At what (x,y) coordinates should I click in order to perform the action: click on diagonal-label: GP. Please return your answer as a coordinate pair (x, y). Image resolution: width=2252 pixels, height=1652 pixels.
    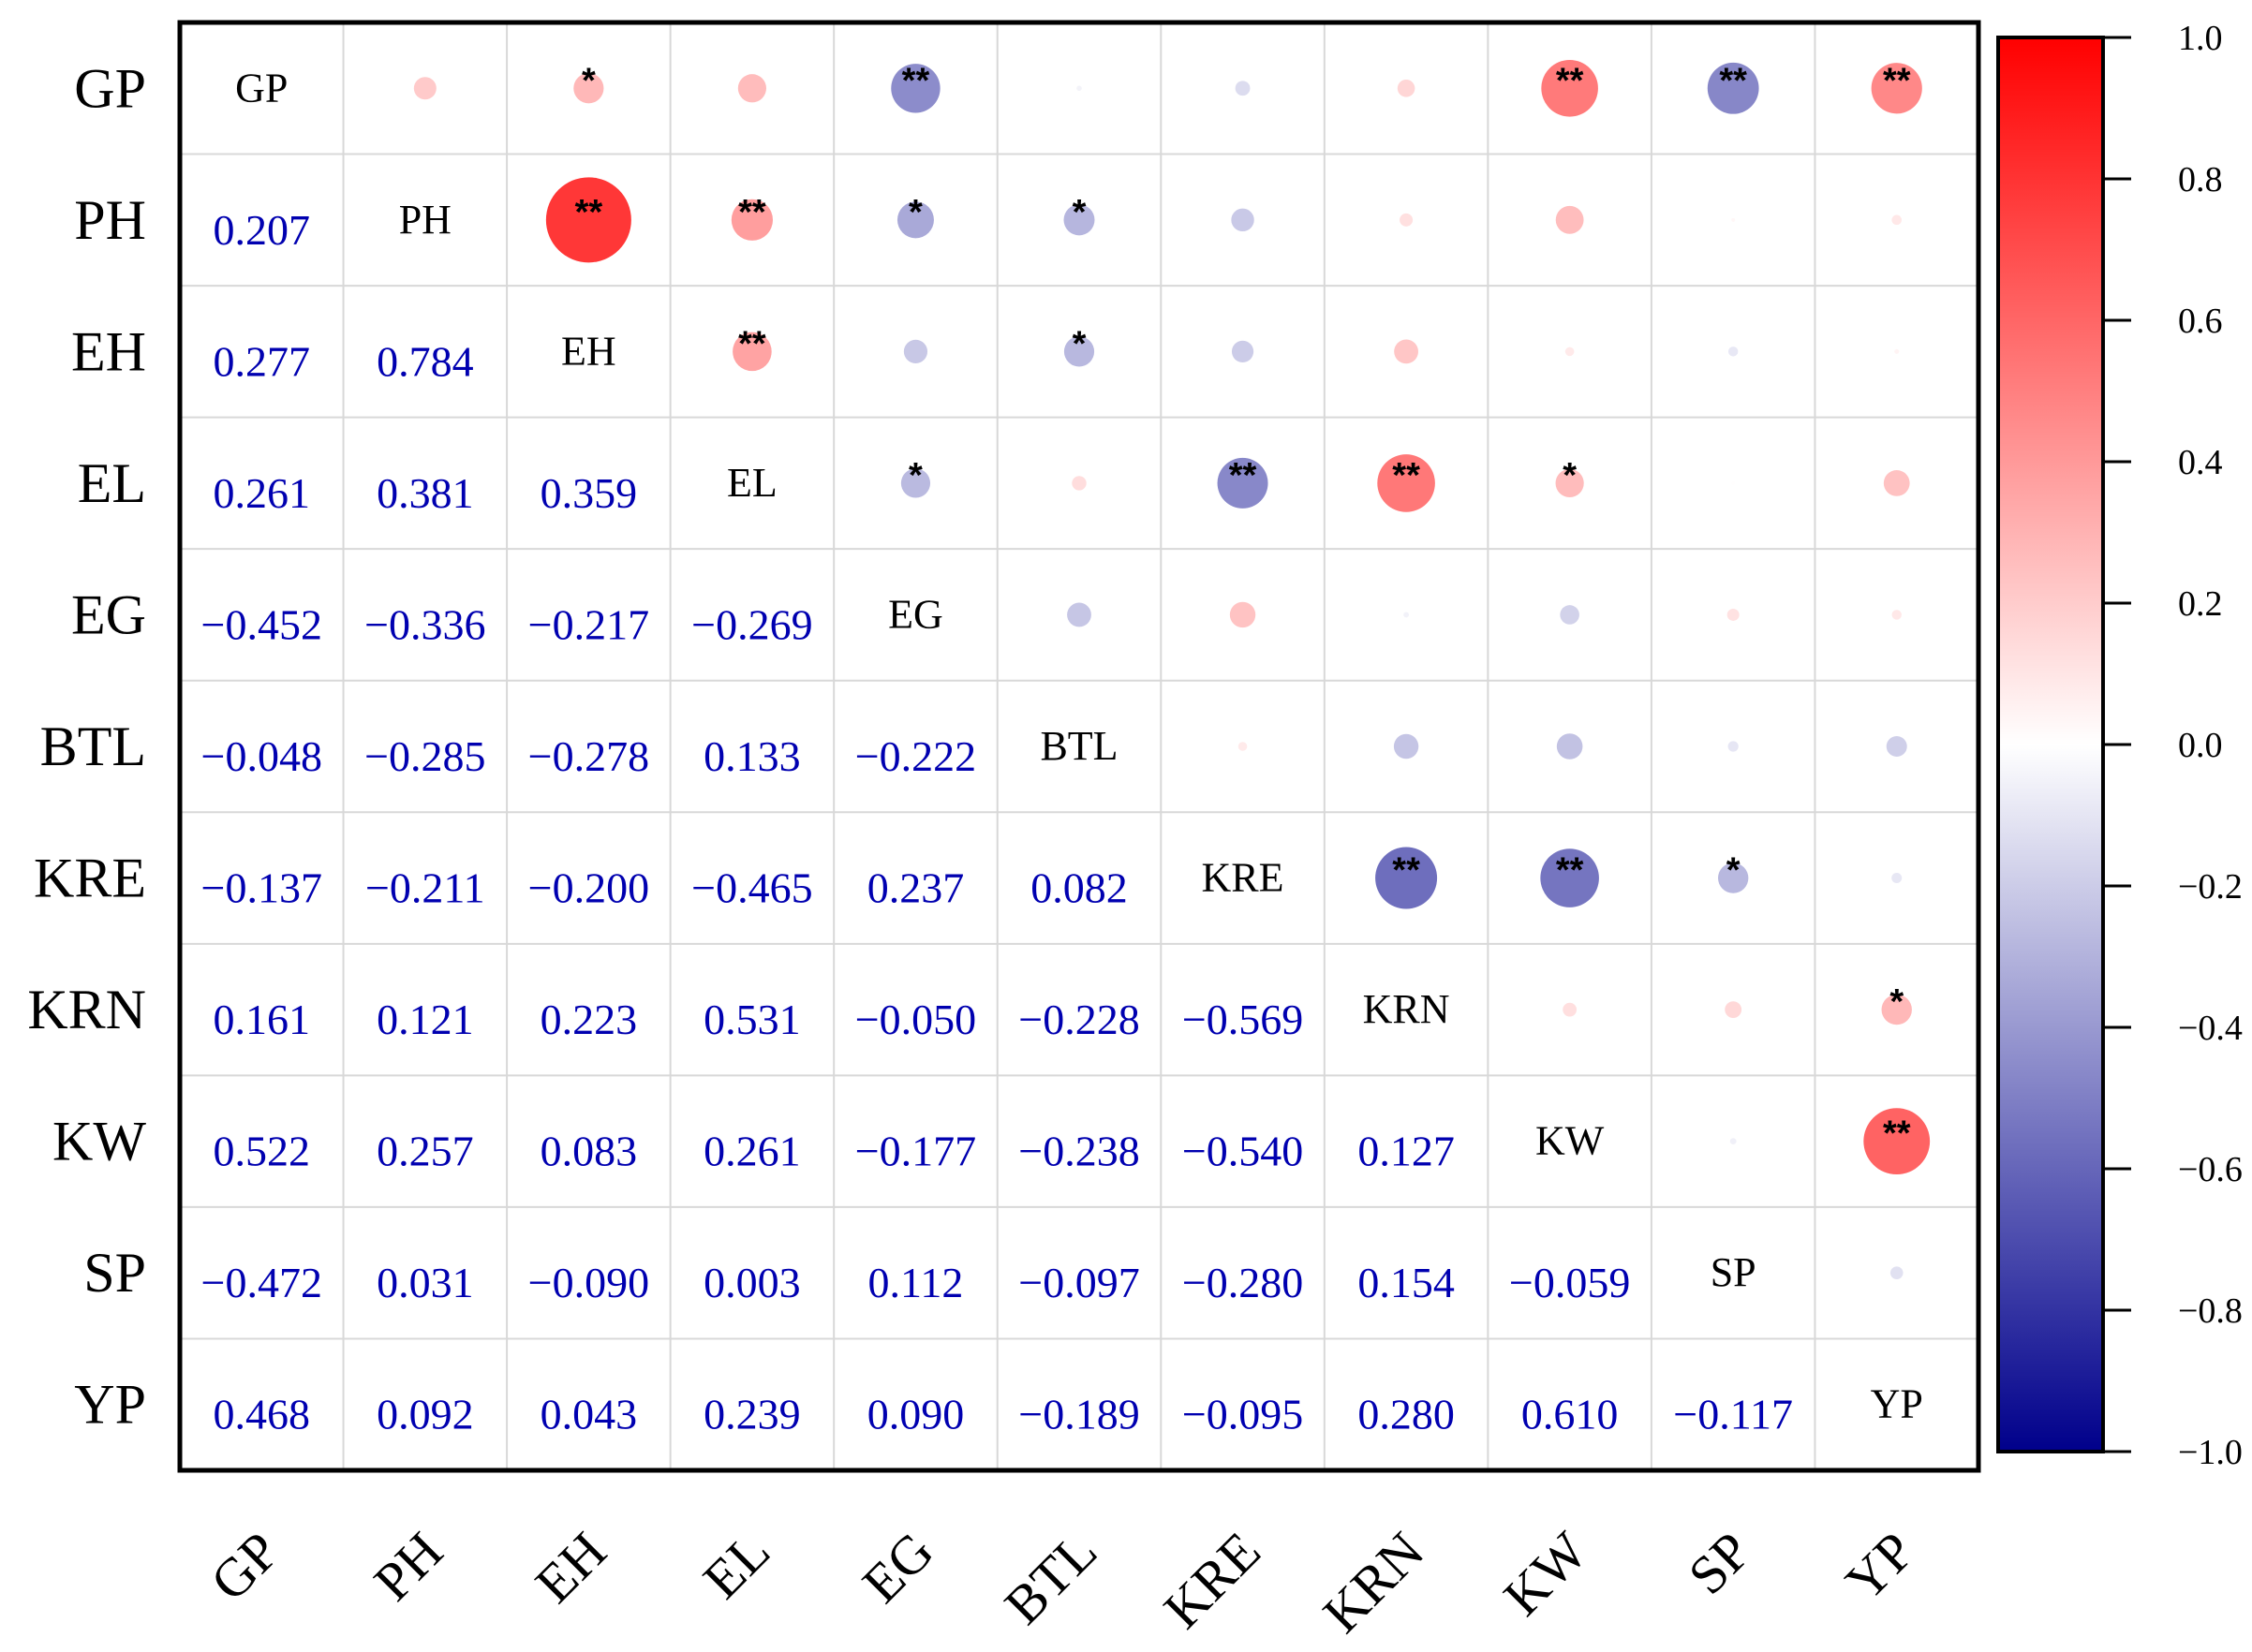
    Looking at the image, I should click on (261, 88).